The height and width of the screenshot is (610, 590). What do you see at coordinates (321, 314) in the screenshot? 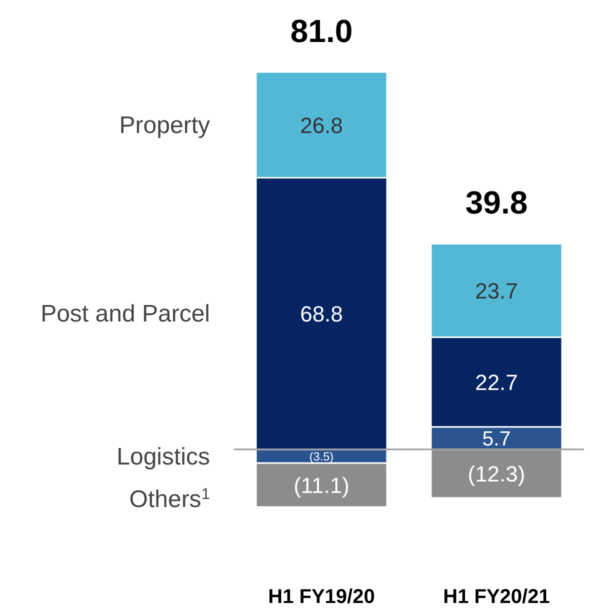
I see `data-label: 68.8` at bounding box center [321, 314].